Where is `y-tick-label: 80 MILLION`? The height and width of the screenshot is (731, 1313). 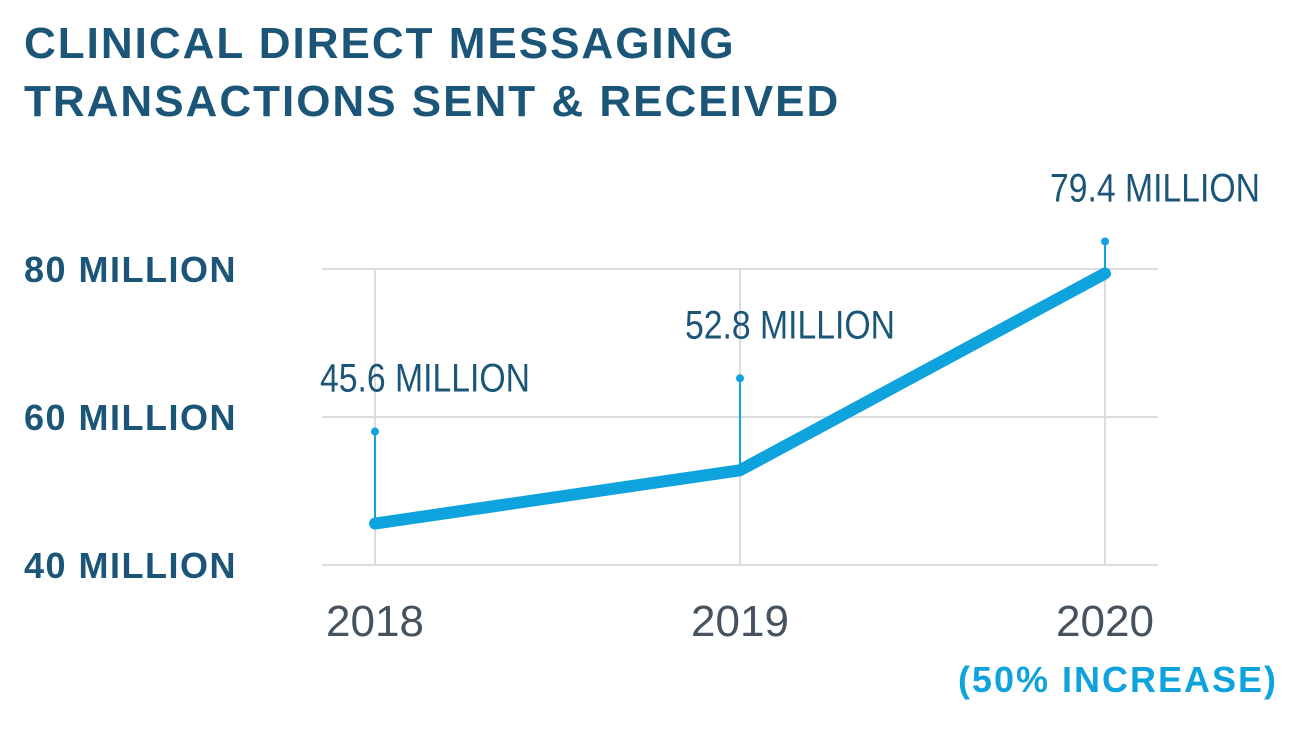
y-tick-label: 80 MILLION is located at coordinates (130, 269).